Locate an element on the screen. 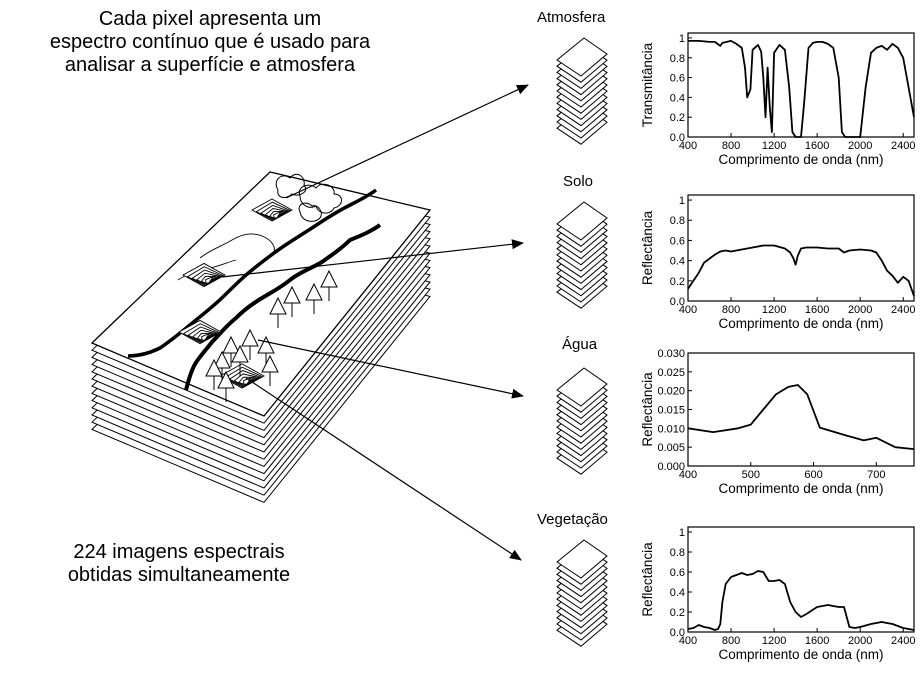  y-tick-label: 0.025 is located at coordinates (671, 373).